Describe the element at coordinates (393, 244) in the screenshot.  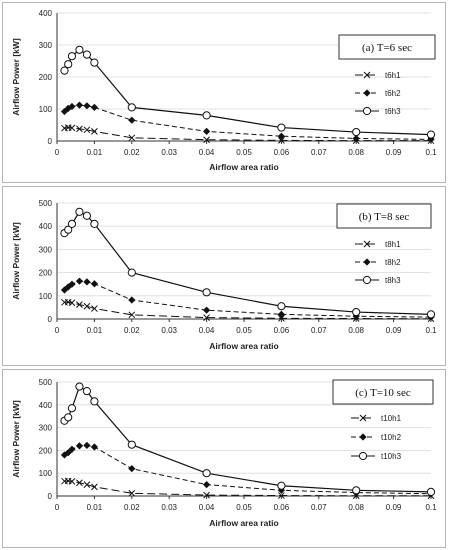
I see `legend-label: t8h1` at that location.